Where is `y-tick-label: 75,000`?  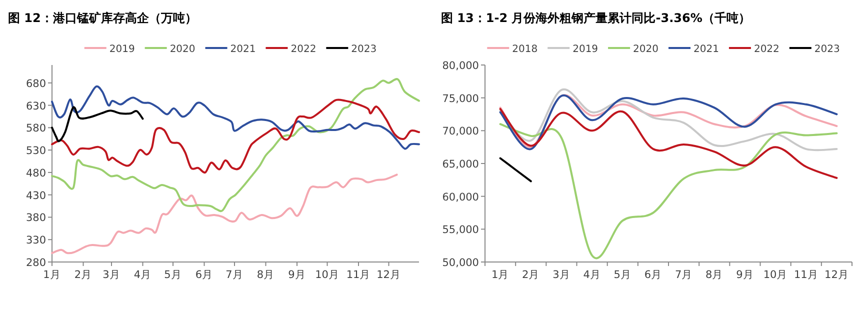
y-tick-label: 75,000 is located at coordinates (460, 98).